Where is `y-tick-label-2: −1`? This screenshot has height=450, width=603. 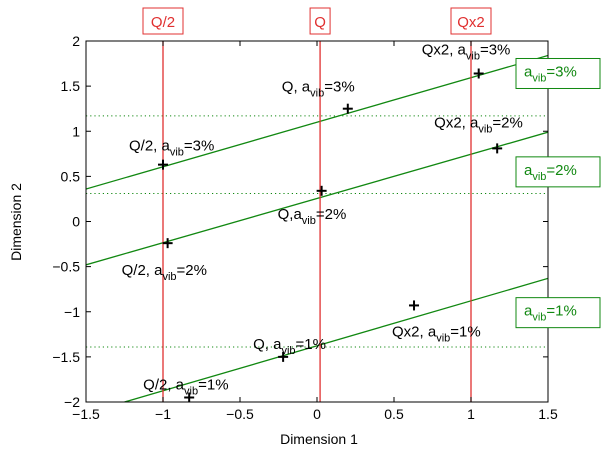 y-tick-label-2: −1 is located at coordinates (72, 312).